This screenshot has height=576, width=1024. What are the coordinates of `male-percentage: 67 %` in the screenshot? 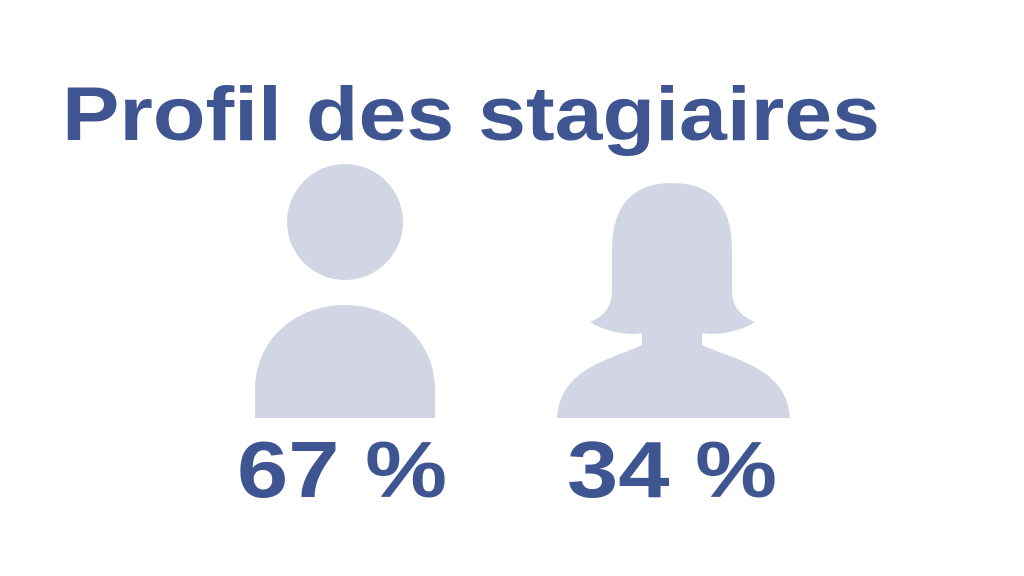 It's located at (342, 469).